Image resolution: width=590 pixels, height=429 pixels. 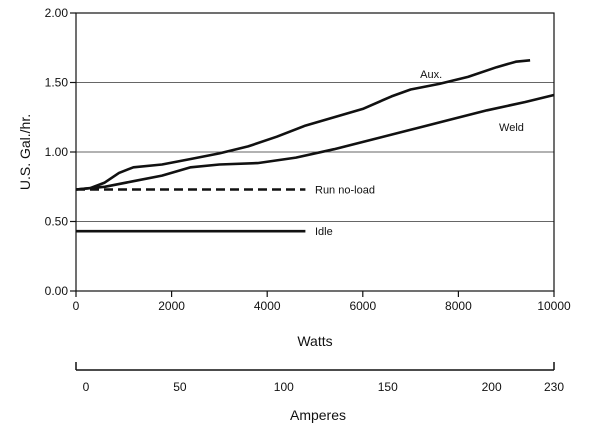 What do you see at coordinates (267, 306) in the screenshot?
I see `x-tick-label: 4000` at bounding box center [267, 306].